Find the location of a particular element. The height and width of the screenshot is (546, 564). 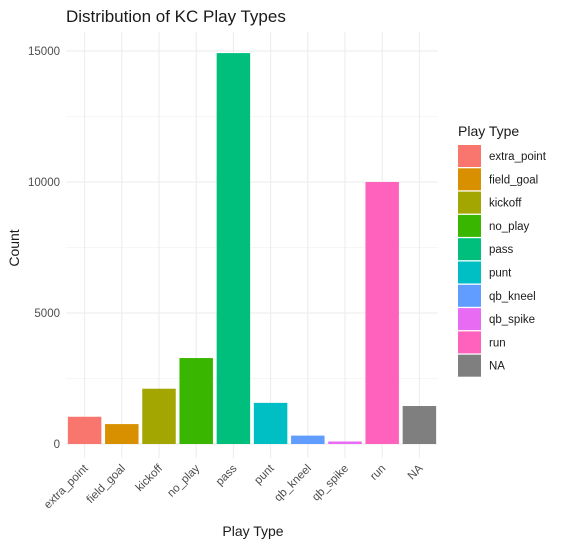

bar-run is located at coordinates (382, 313).